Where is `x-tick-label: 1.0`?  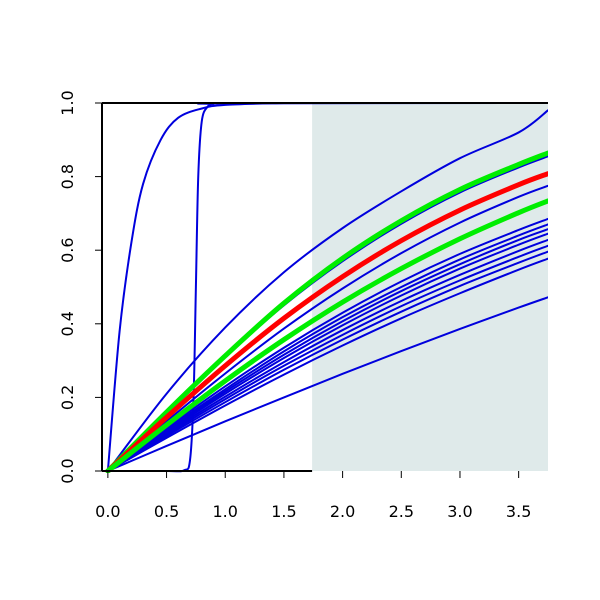
x-tick-label: 1.0 is located at coordinates (225, 511).